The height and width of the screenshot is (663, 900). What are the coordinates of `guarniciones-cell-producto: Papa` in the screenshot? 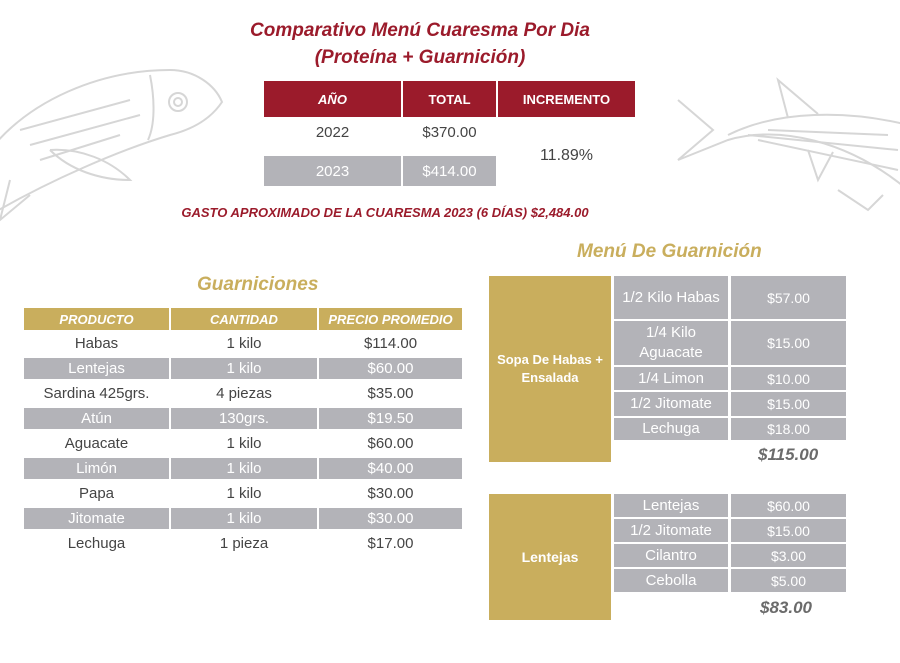 It's located at (96, 493).